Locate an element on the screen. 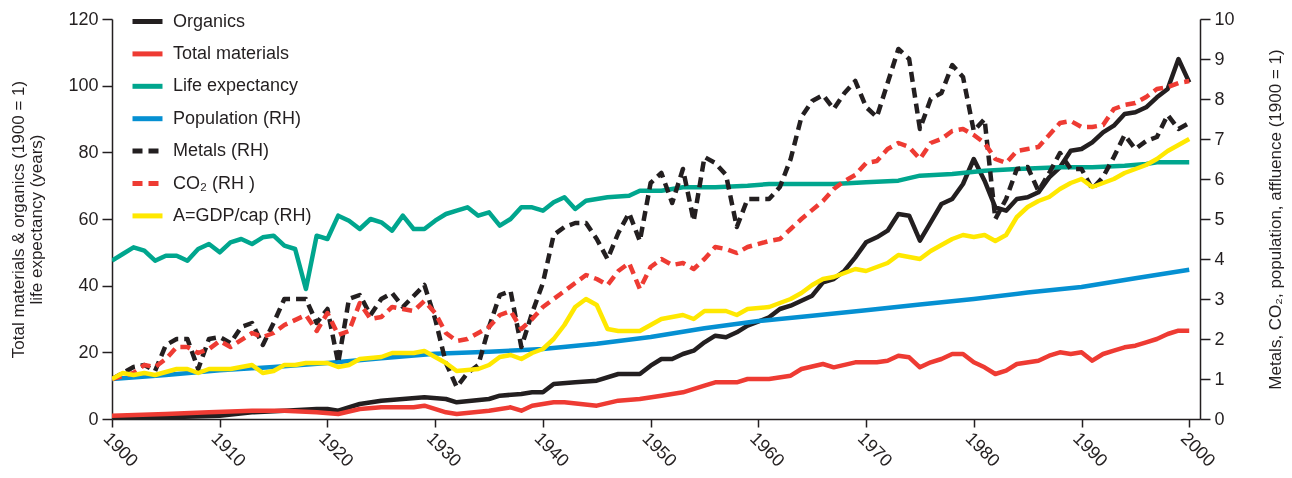 This screenshot has width=1292, height=478. y-tick-label: 100 is located at coordinates (83, 85).